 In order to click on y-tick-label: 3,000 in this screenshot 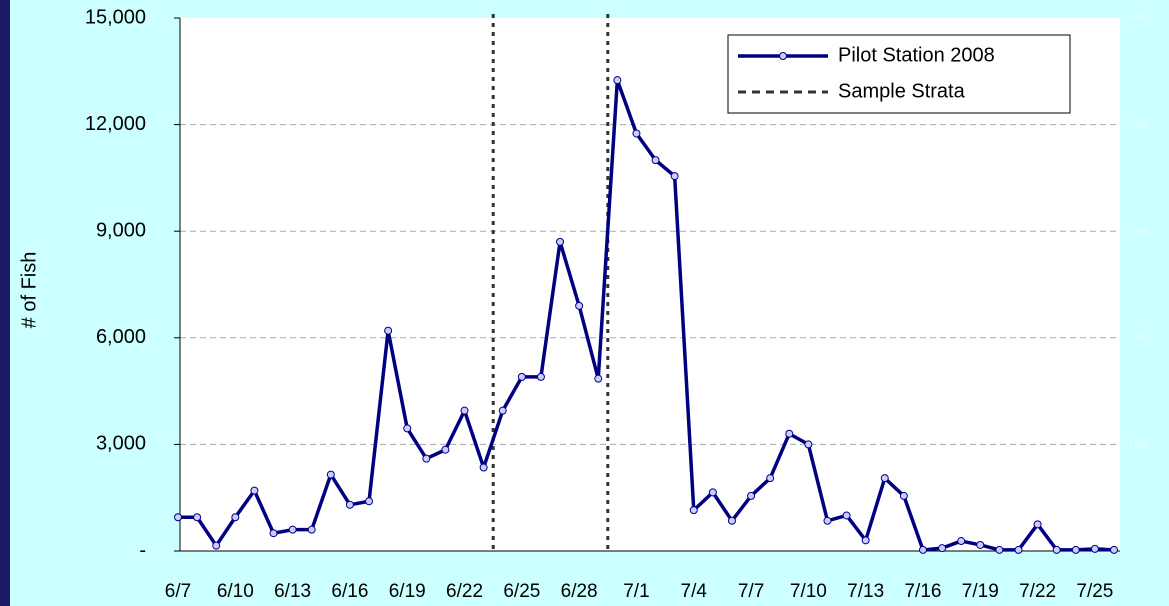, I will do `click(121, 444)`.